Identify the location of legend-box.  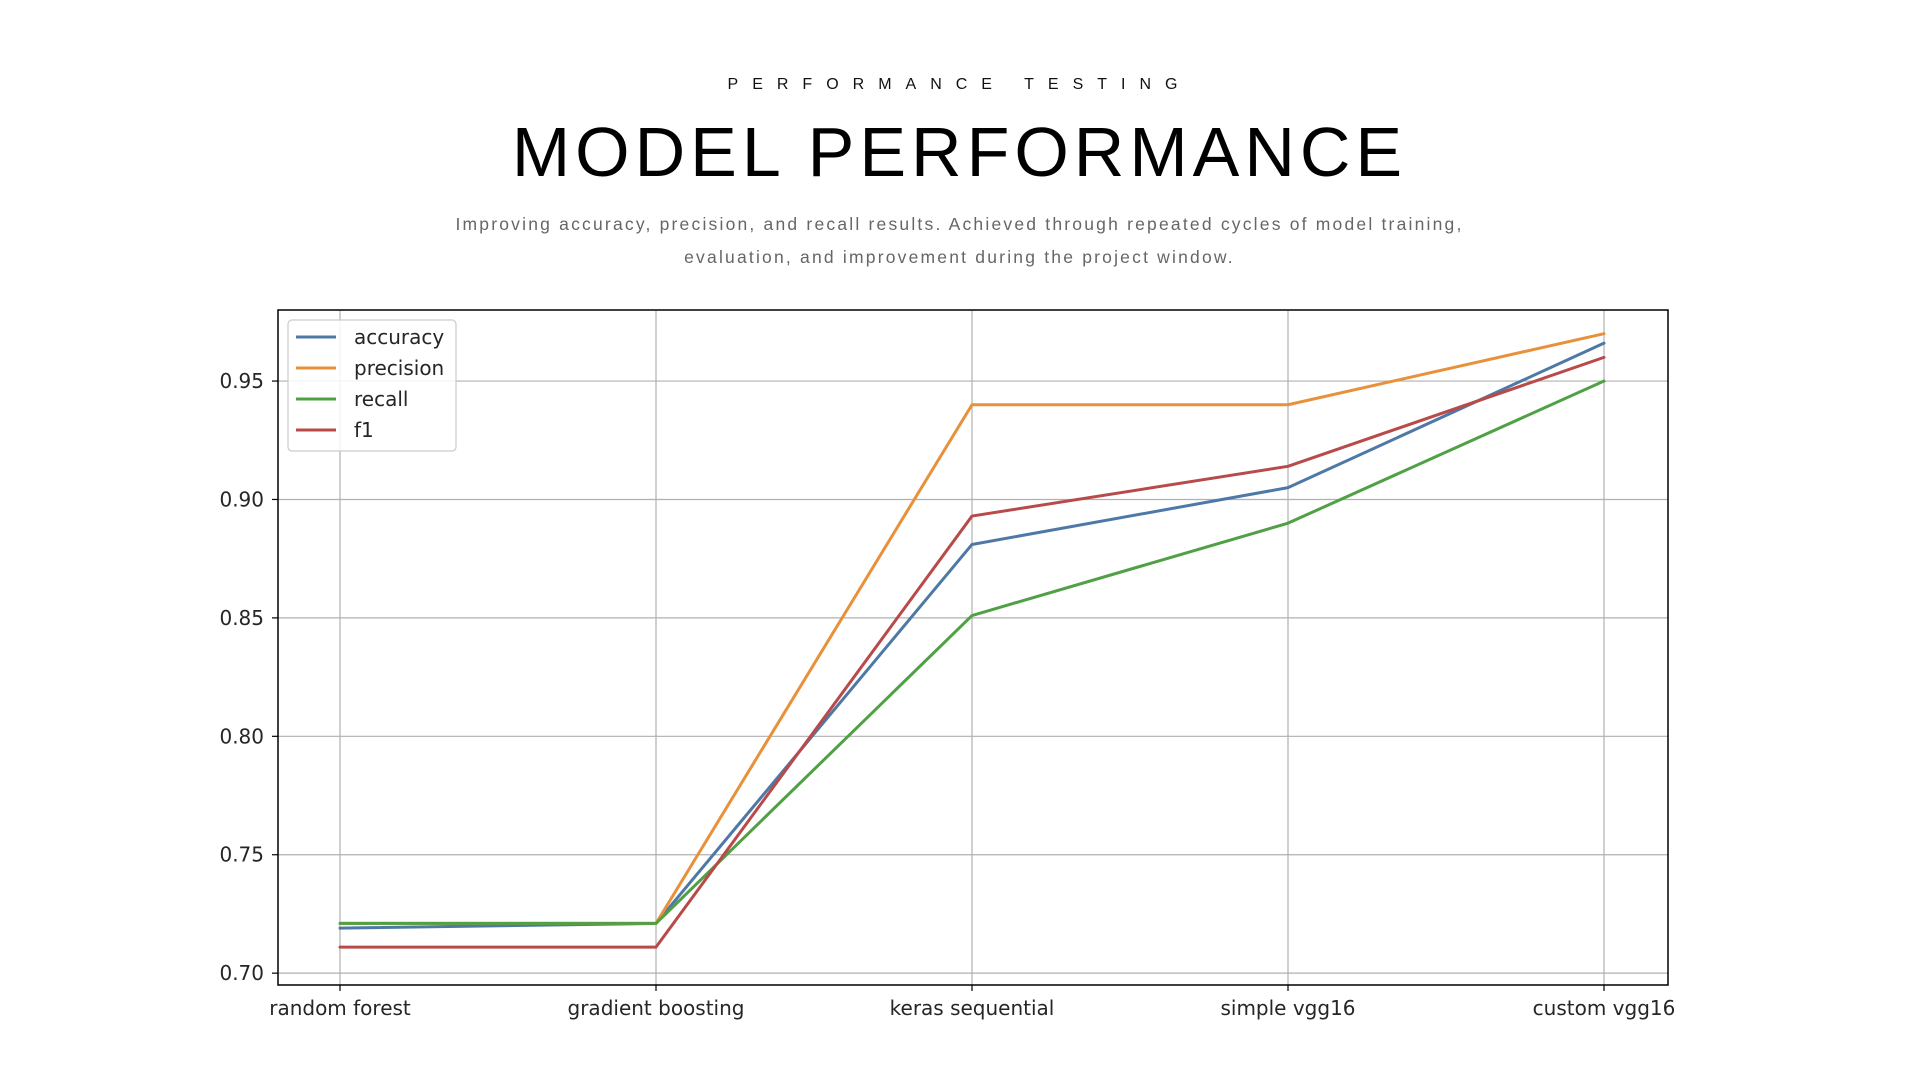
(372, 385).